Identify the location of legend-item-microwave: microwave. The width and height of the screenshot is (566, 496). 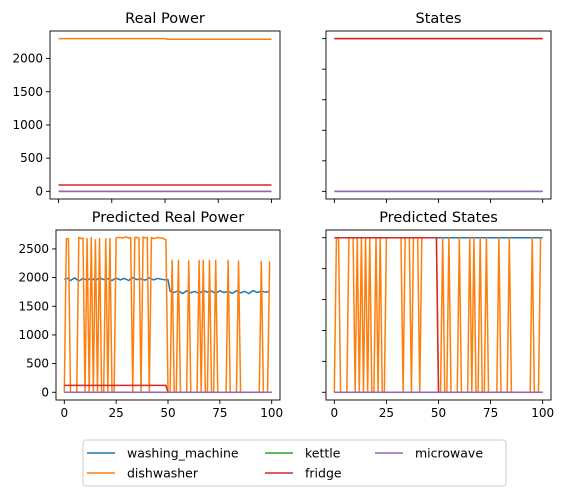
(429, 453).